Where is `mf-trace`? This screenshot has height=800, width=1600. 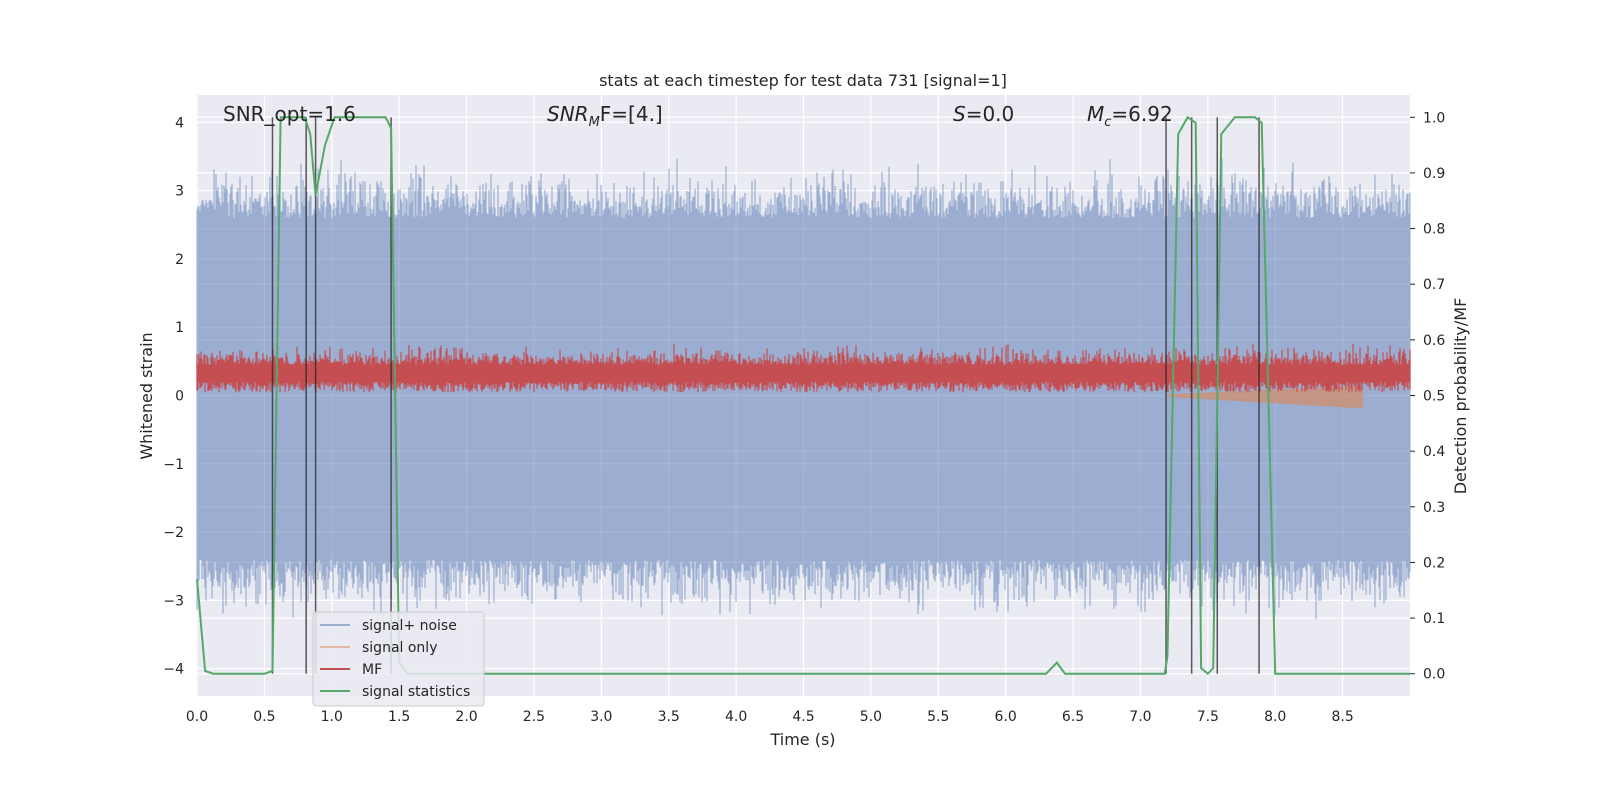
mf-trace is located at coordinates (803, 368).